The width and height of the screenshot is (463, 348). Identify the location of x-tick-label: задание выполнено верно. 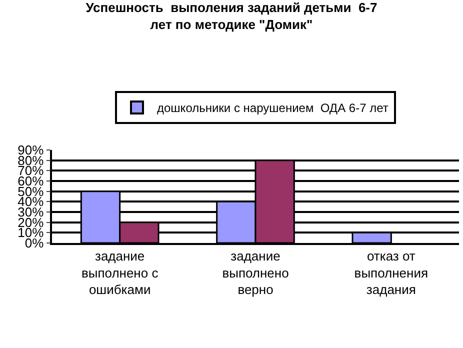
(255, 273).